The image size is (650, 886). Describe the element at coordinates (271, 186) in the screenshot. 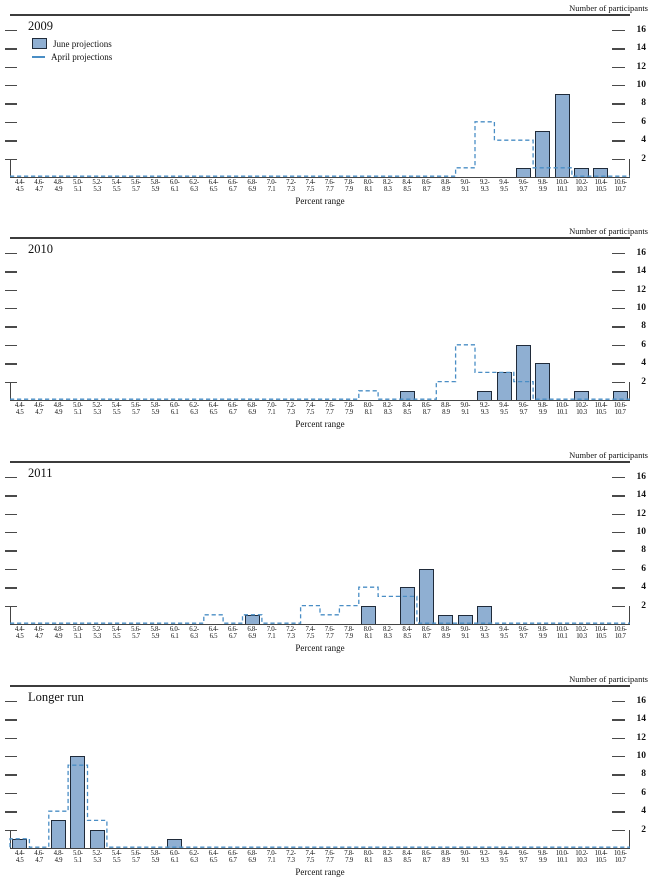

I see `x-tick-label: 7.0- 7.1` at that location.